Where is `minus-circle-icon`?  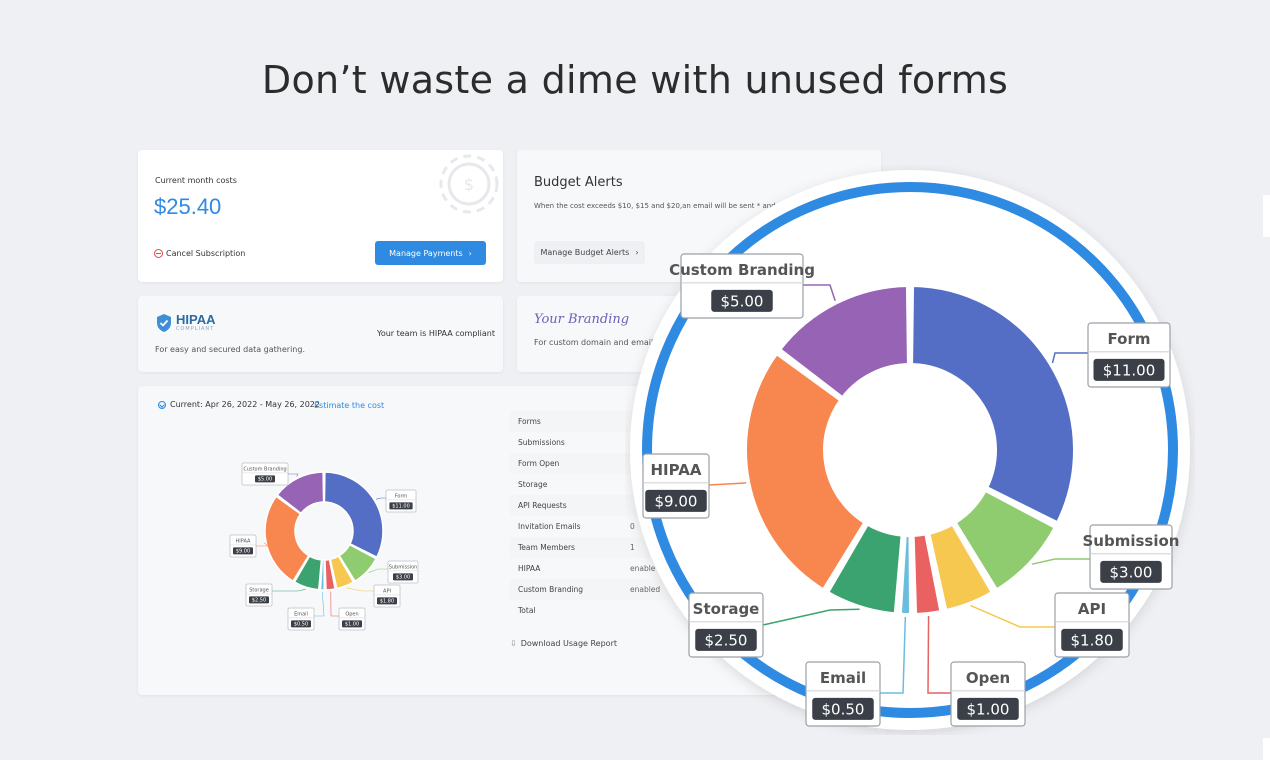 minus-circle-icon is located at coordinates (158, 253).